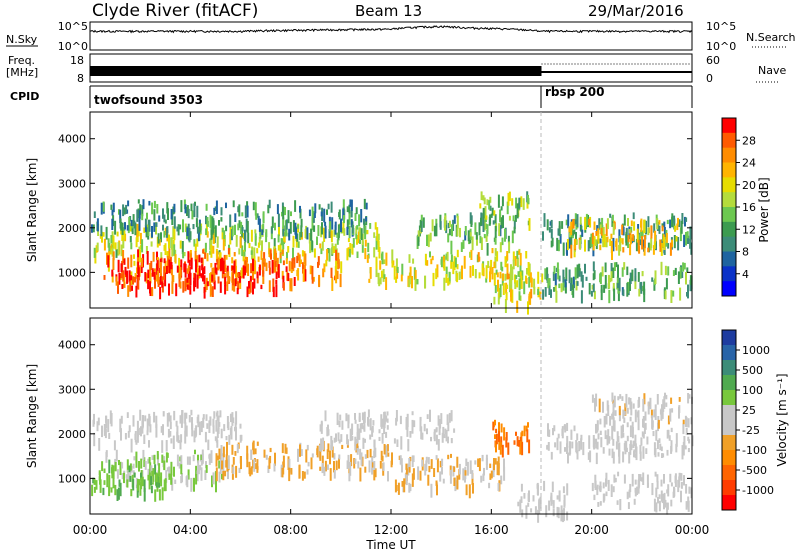  What do you see at coordinates (772, 70) in the screenshot?
I see `freq-right-label: Nave` at bounding box center [772, 70].